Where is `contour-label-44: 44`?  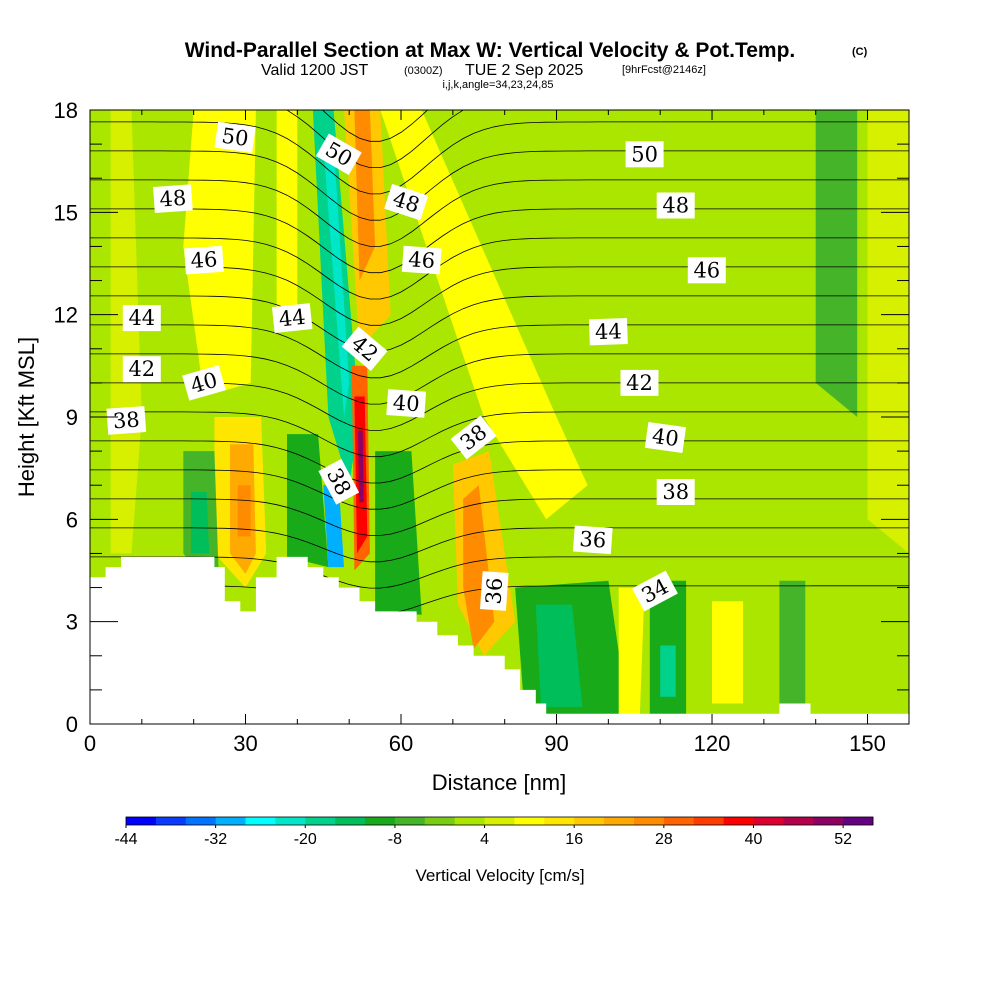
contour-label-44: 44 is located at coordinates (292, 318).